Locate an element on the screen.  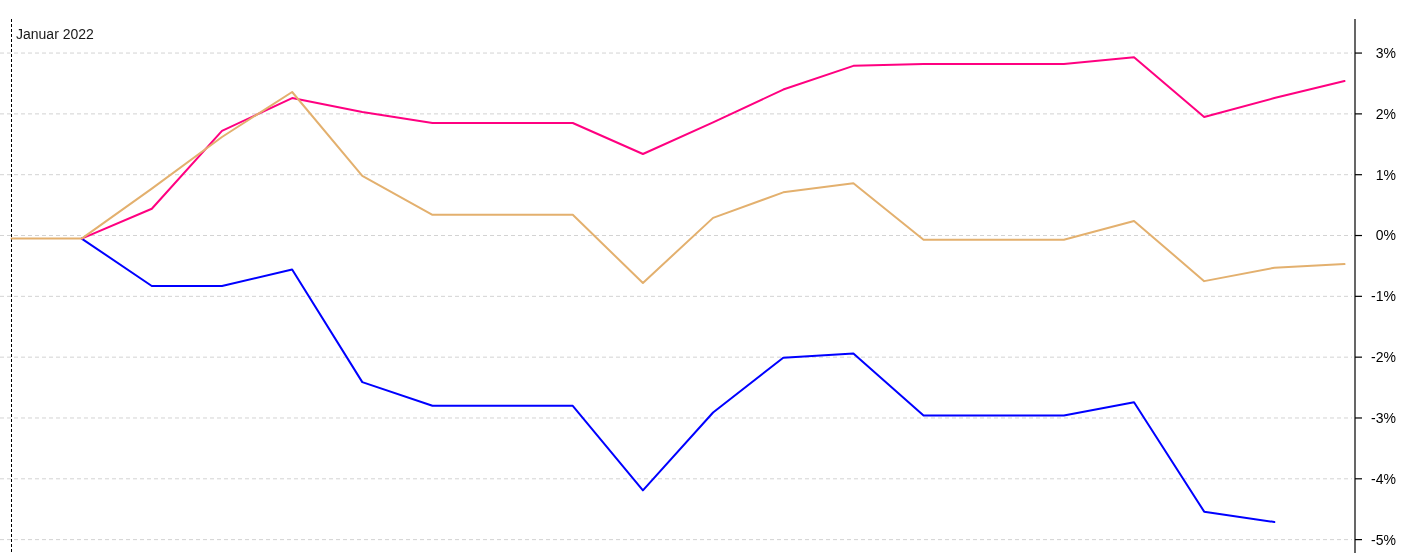
y-tick-label: -2% is located at coordinates (1383, 357).